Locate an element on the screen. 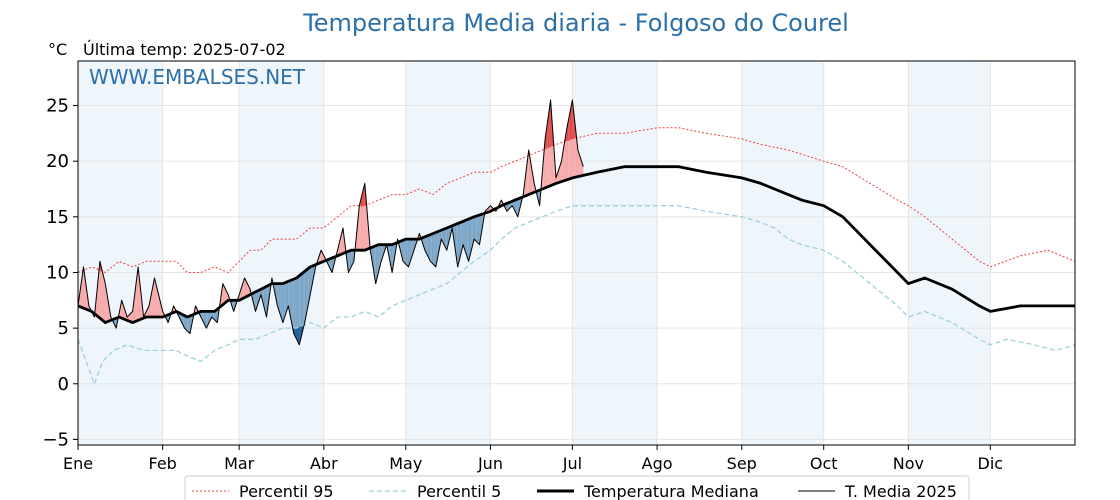  y-tick-label: −5 is located at coordinates (55, 439).